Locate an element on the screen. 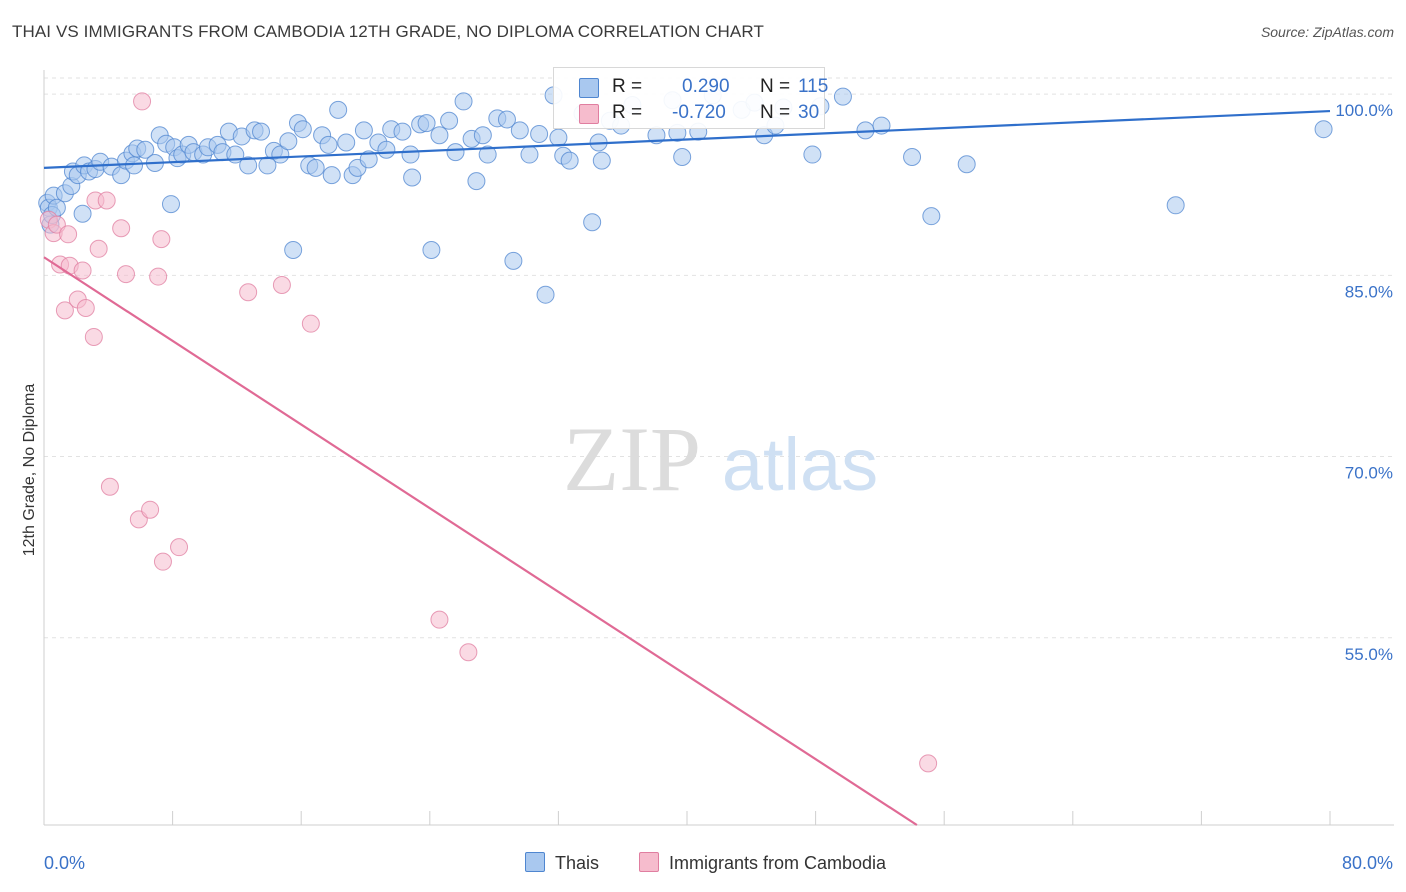 This screenshot has height=892, width=1406. y-tick-label: 70.0% is located at coordinates (1369, 473).